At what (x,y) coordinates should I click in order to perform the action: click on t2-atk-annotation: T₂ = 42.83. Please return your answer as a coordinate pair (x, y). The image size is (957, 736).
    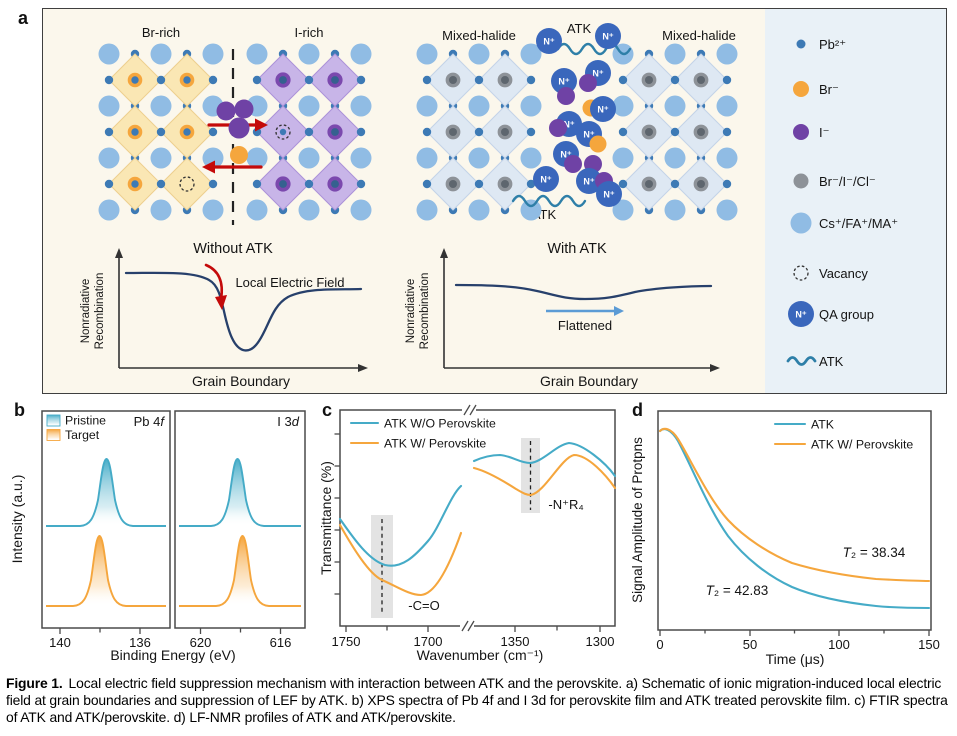
    Looking at the image, I should click on (737, 590).